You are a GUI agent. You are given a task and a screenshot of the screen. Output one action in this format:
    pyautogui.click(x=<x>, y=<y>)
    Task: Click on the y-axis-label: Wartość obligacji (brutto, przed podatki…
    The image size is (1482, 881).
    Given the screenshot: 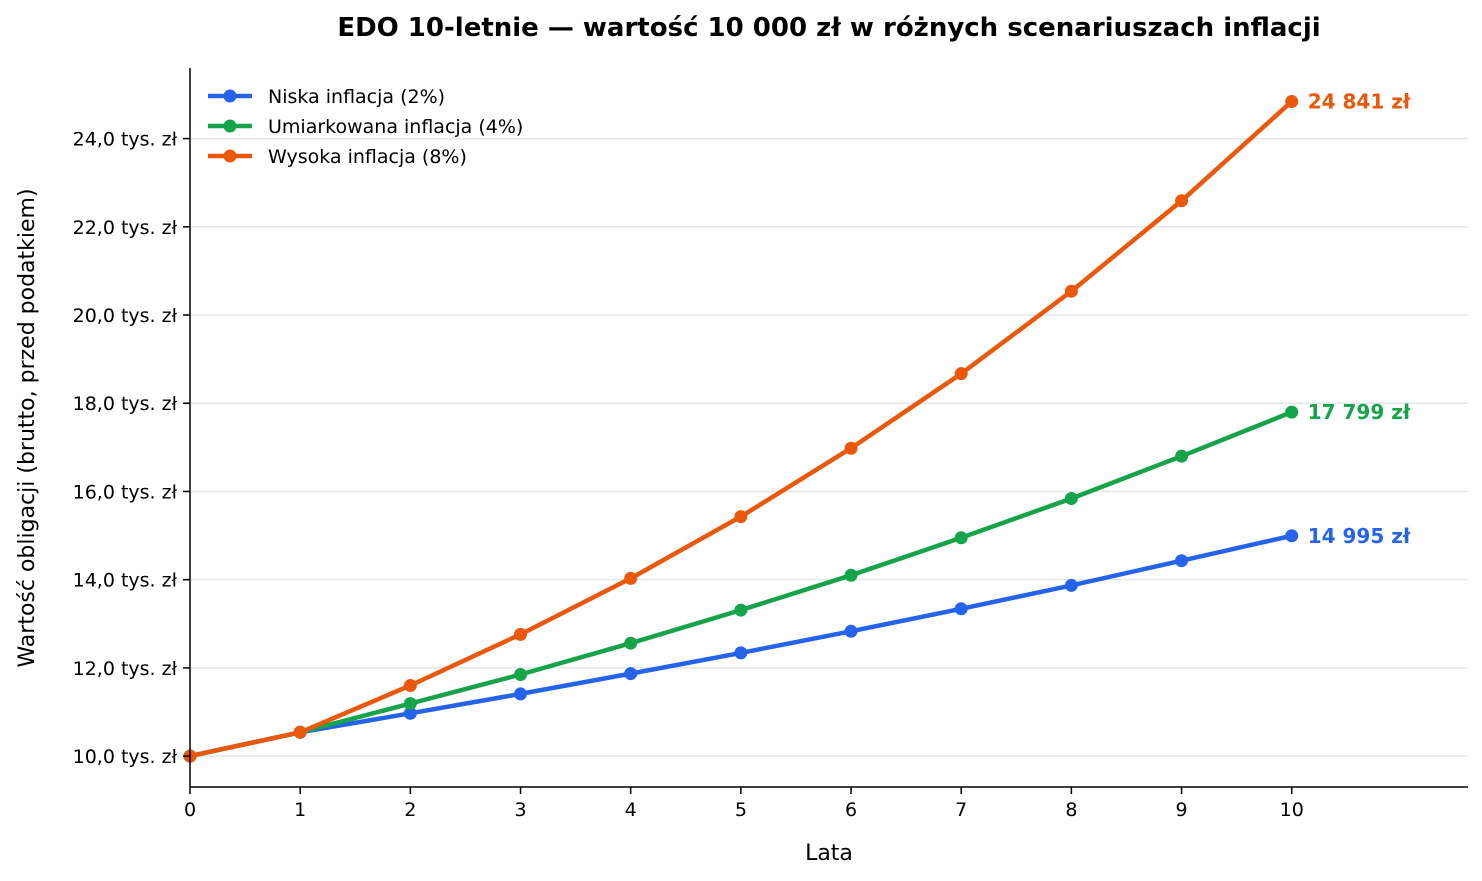 What is the action you would take?
    pyautogui.click(x=27, y=427)
    